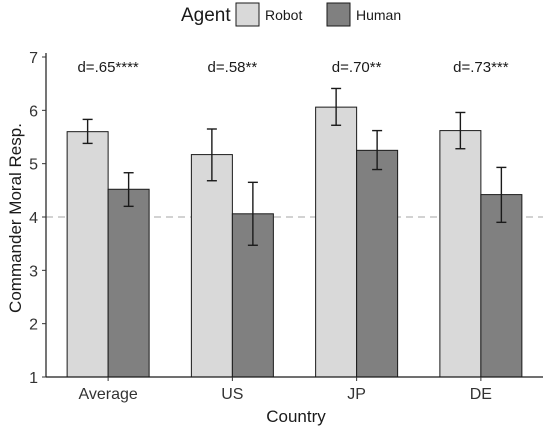 The image size is (550, 427). I want to click on bar-human-jp, so click(377, 263).